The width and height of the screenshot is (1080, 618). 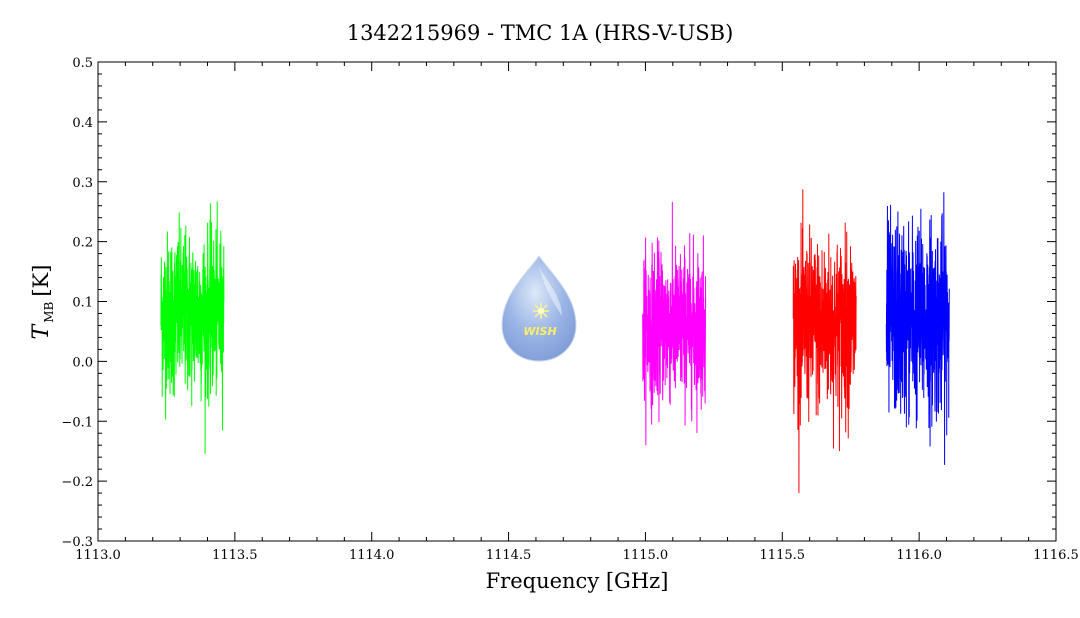 What do you see at coordinates (539, 331) in the screenshot?
I see `logo-text: WISH` at bounding box center [539, 331].